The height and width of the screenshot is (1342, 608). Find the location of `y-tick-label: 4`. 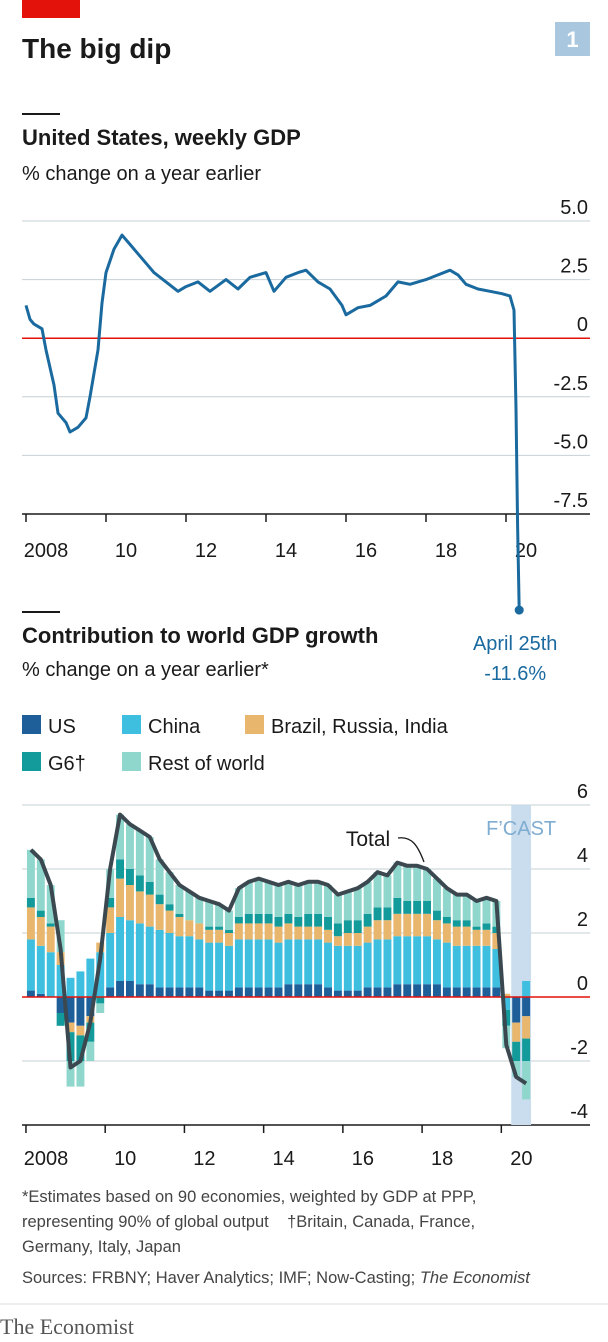

y-tick-label: 4 is located at coordinates (582, 856).